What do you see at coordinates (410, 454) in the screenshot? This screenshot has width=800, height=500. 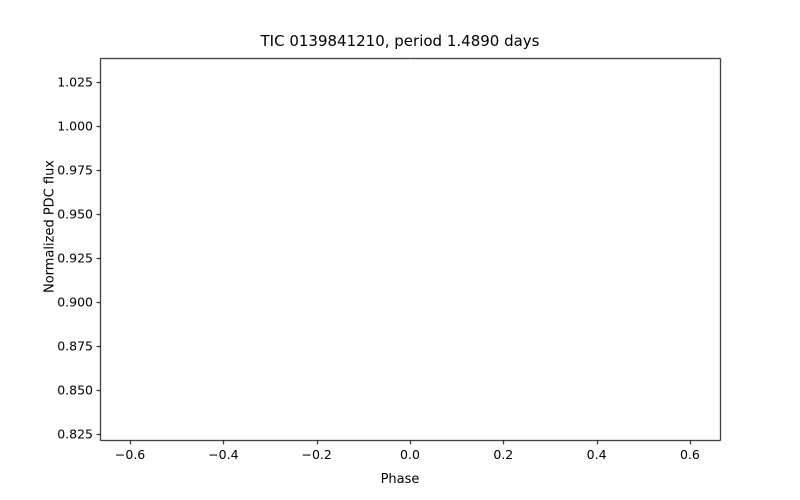 I see `x-tick-label: 0.0` at bounding box center [410, 454].